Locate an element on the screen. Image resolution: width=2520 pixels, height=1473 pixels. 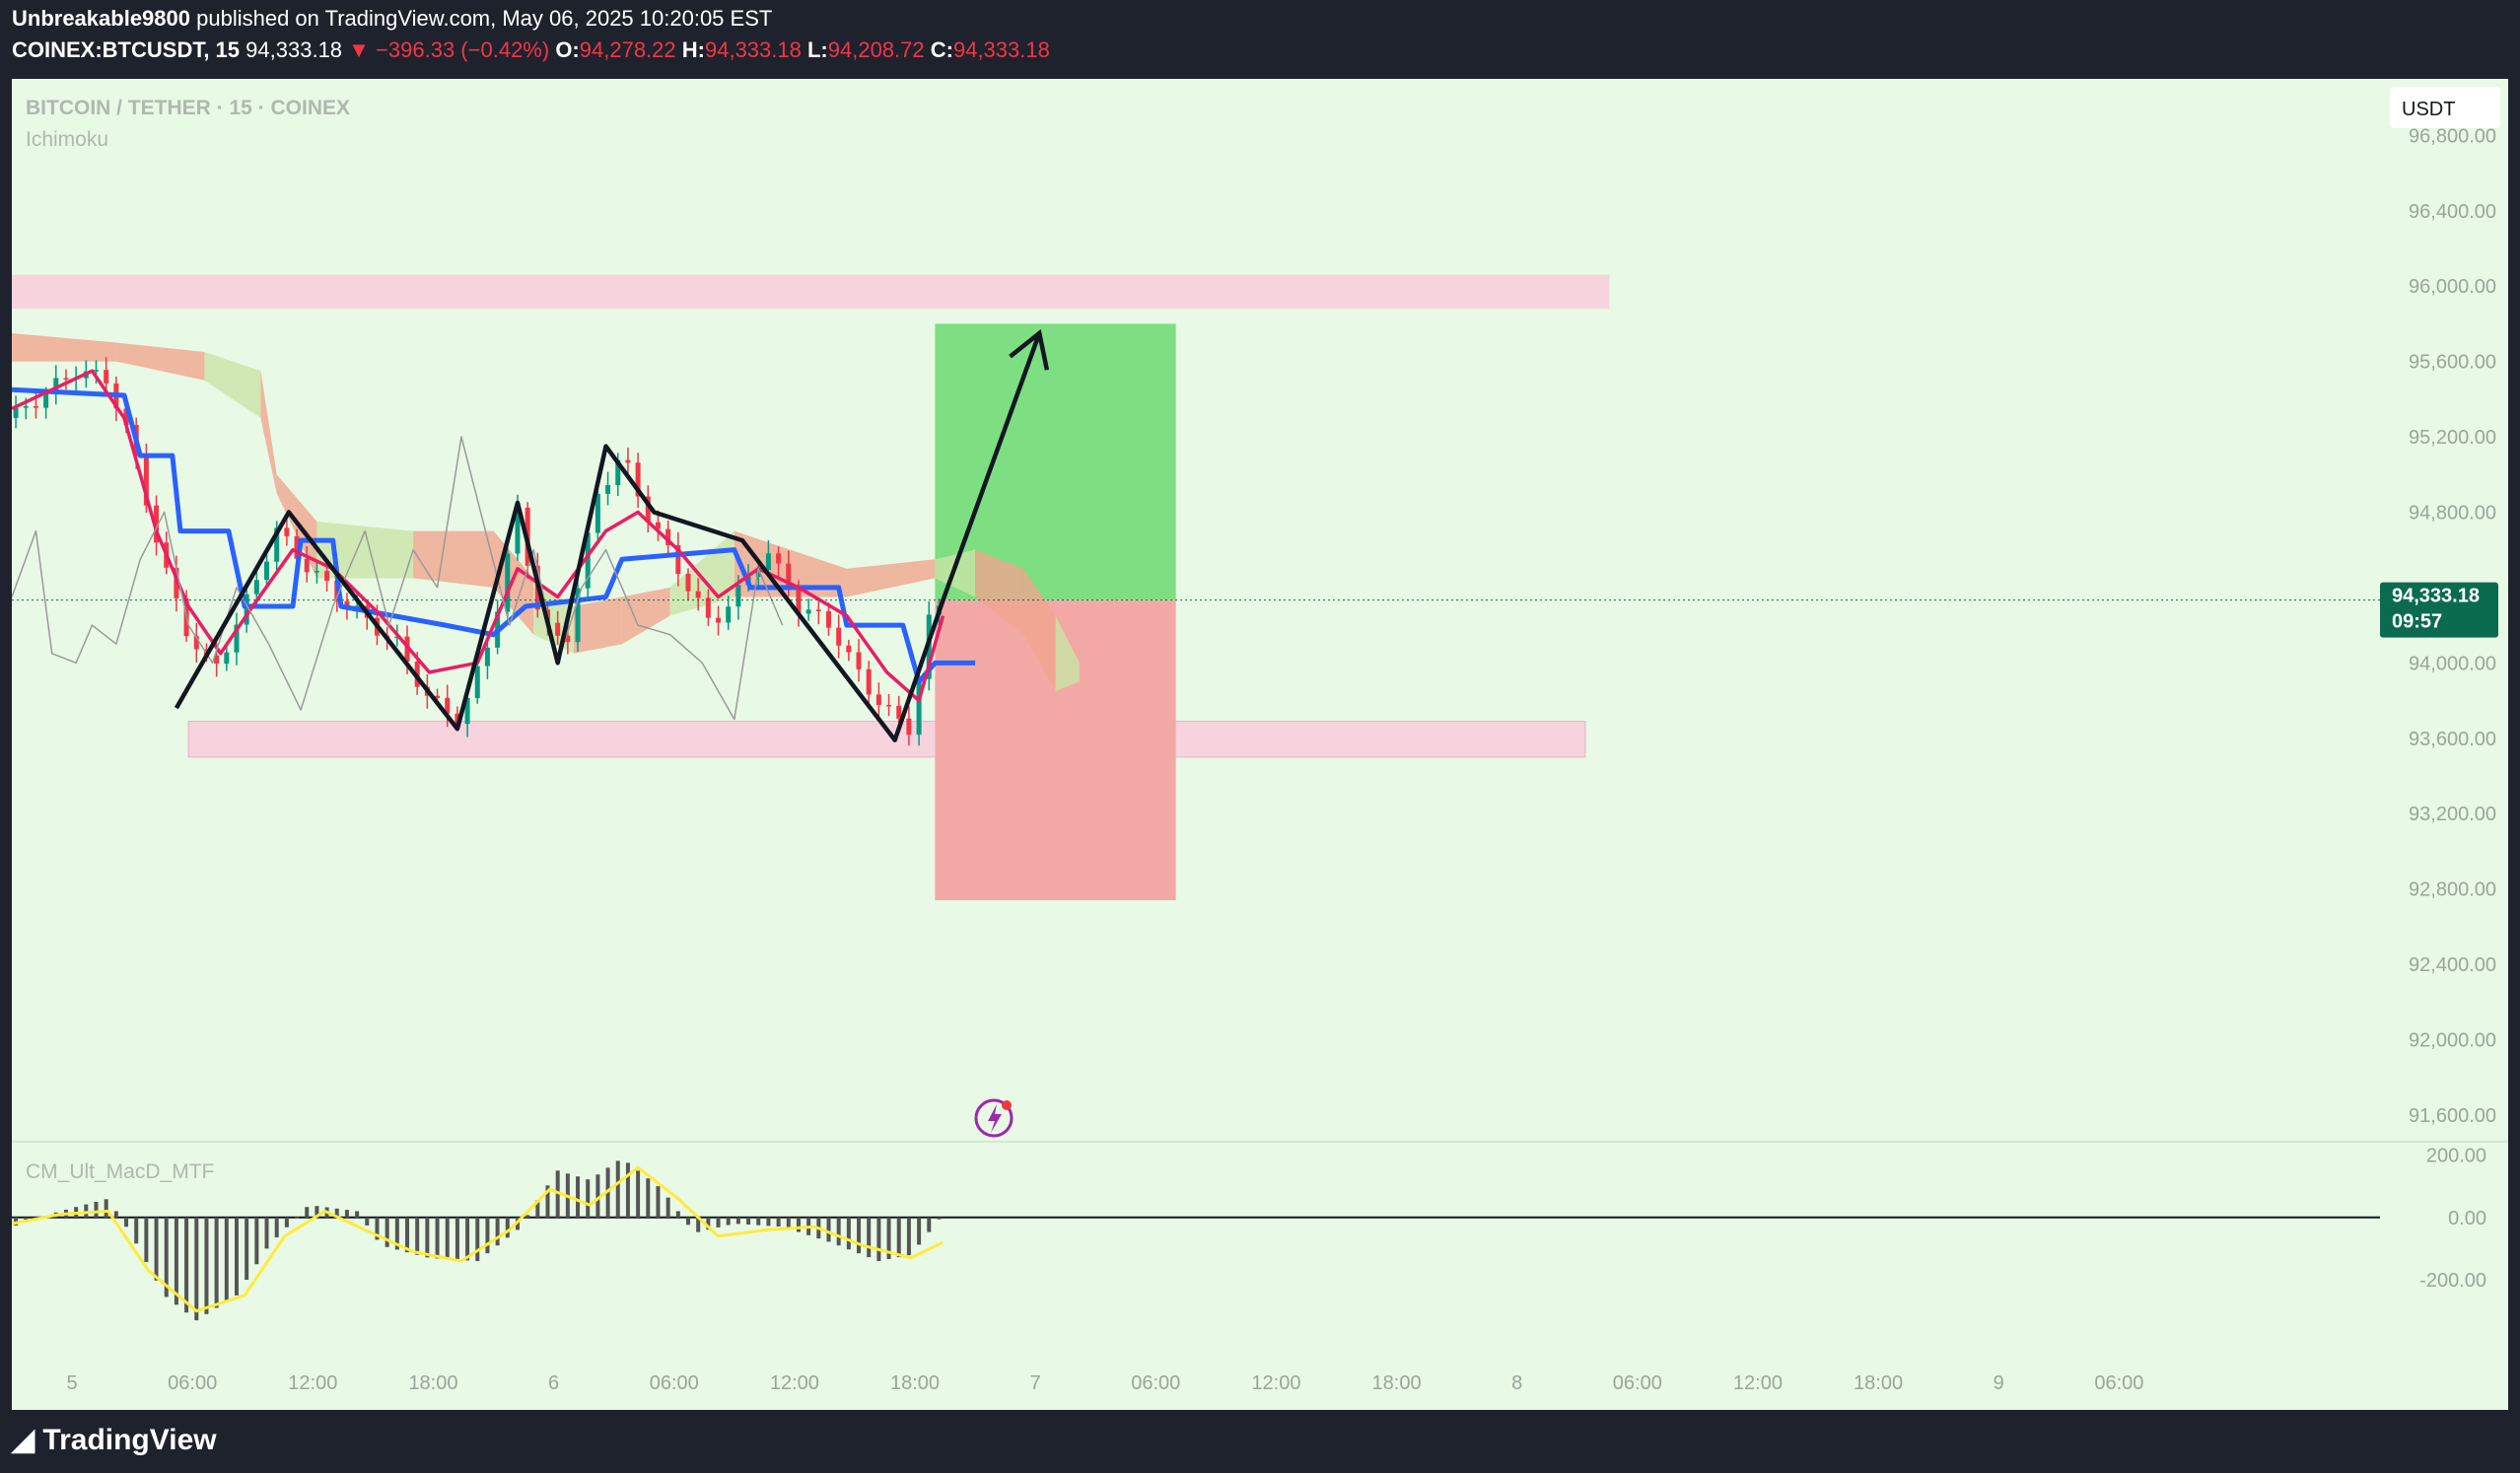
macd-axis-label: 0.00 is located at coordinates (2467, 1218).